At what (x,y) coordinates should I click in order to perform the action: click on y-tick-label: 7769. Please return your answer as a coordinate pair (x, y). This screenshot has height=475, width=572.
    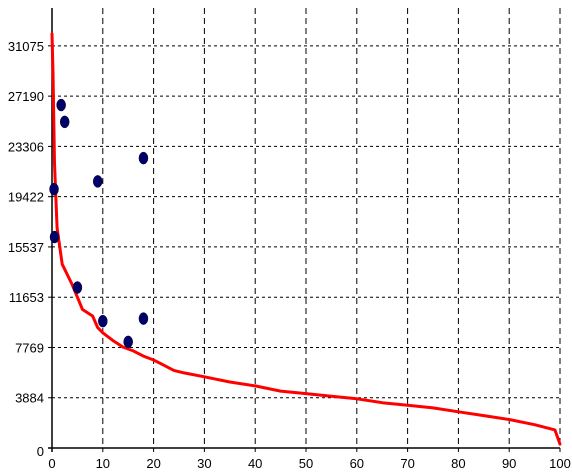
    Looking at the image, I should click on (29, 347).